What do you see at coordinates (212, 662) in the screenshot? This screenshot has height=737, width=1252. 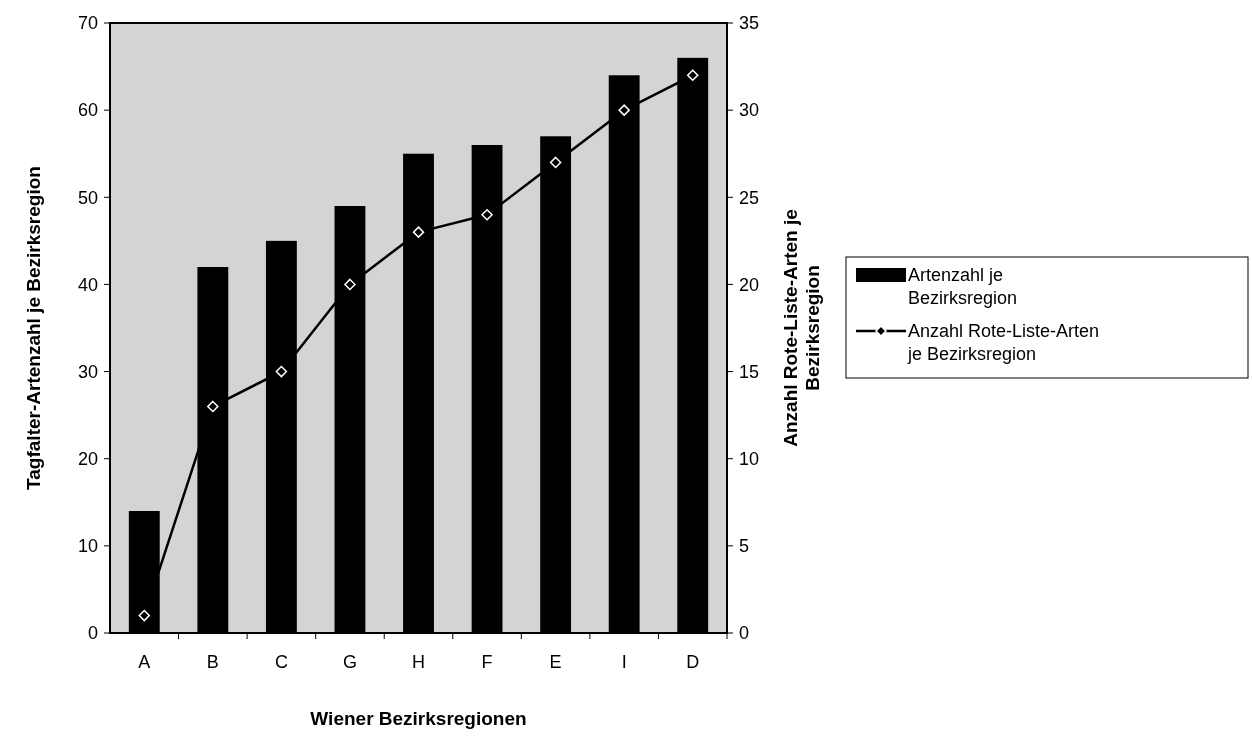 I see `x-tick-label: B` at bounding box center [212, 662].